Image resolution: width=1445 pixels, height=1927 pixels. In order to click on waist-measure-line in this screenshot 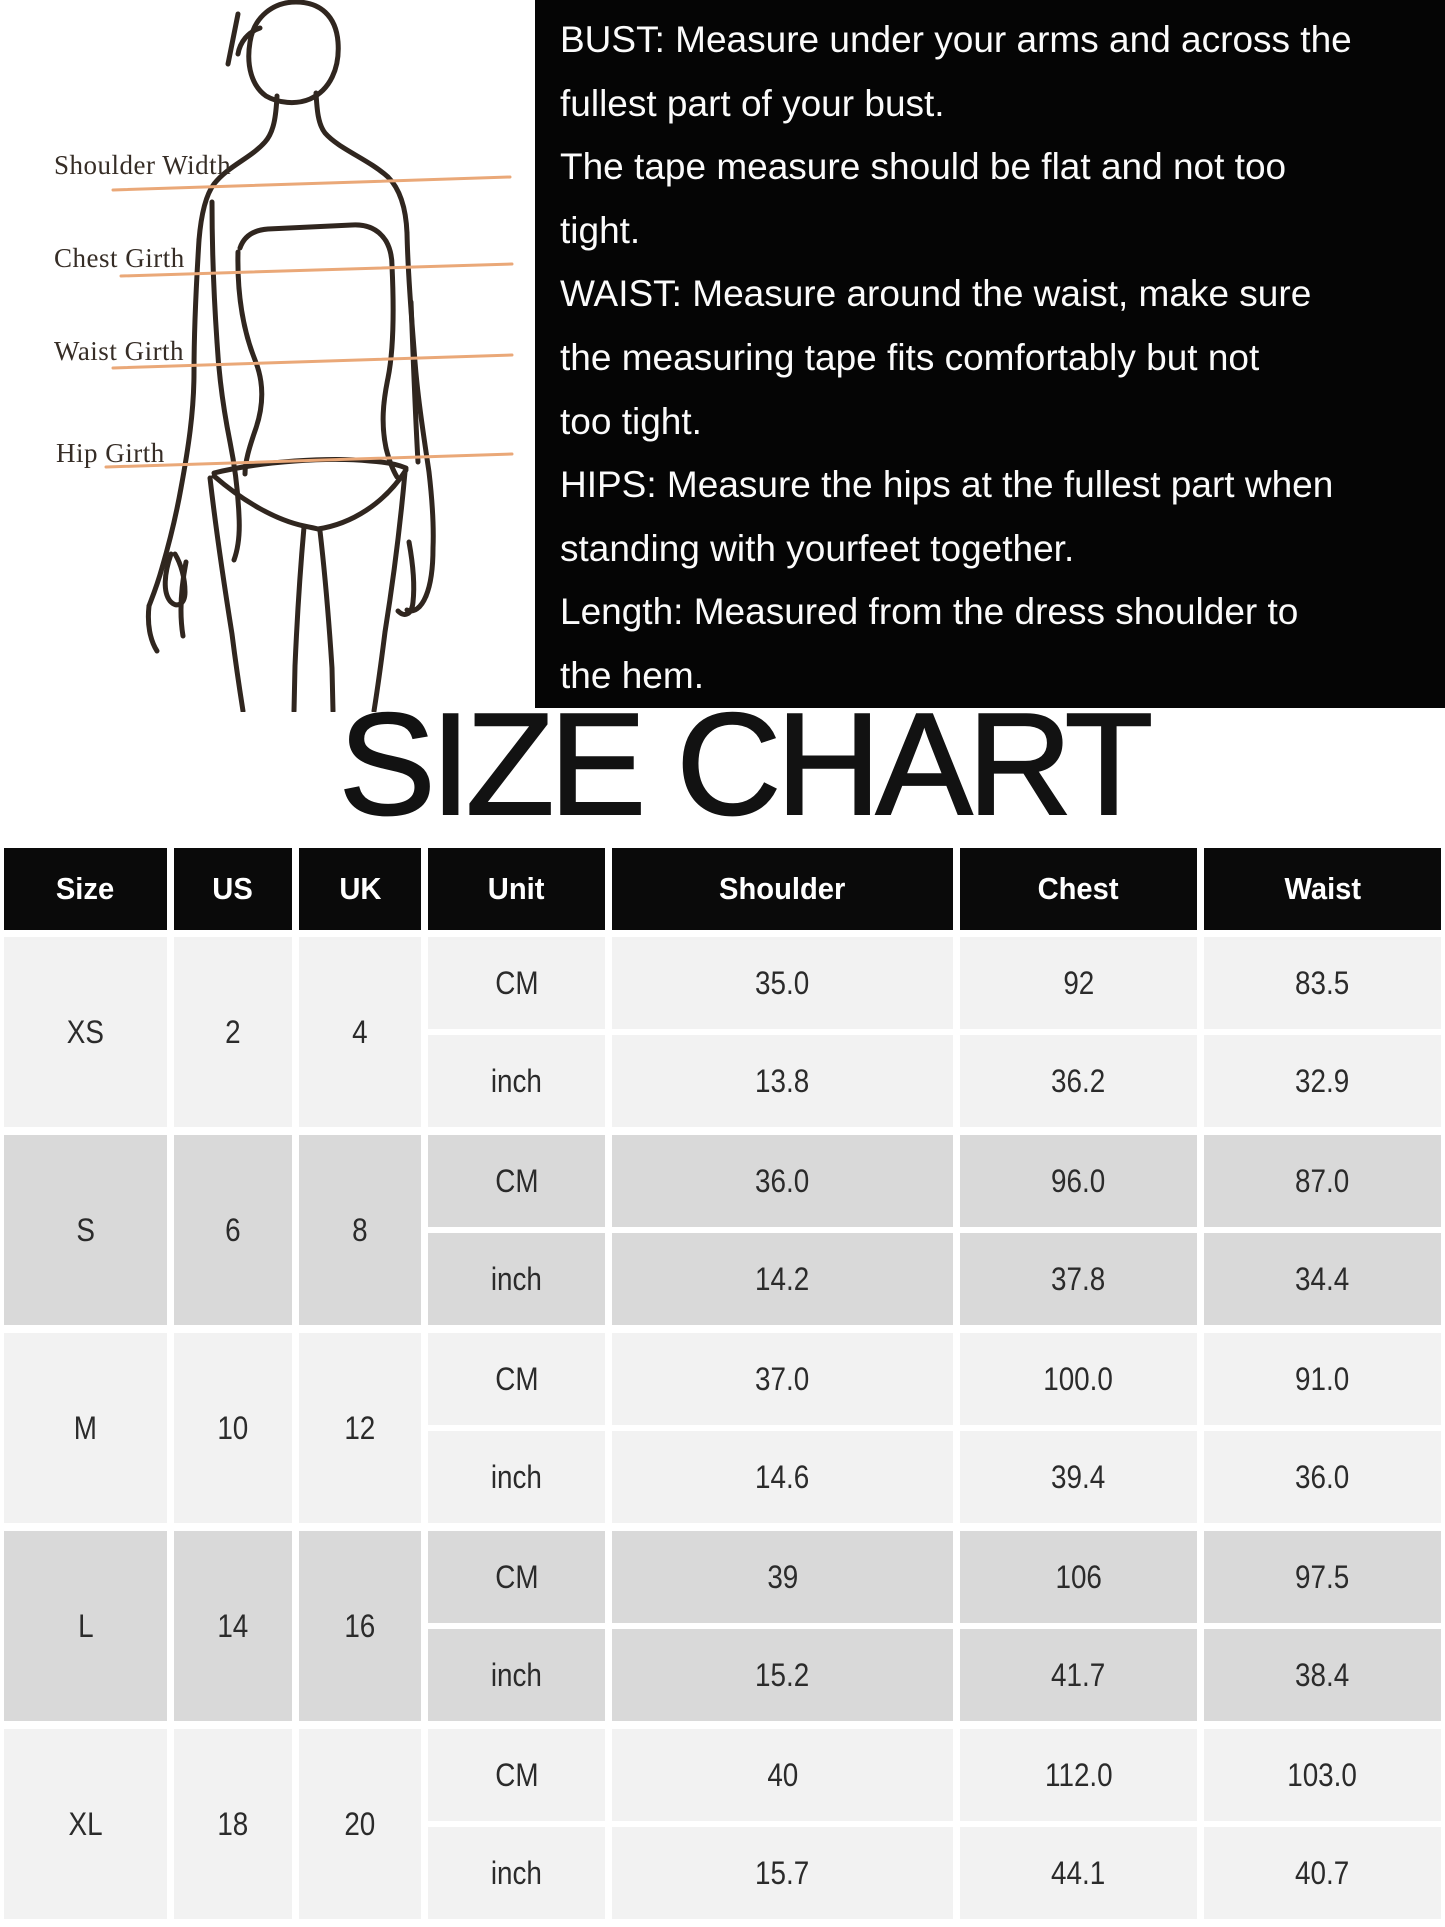, I will do `click(312, 361)`.